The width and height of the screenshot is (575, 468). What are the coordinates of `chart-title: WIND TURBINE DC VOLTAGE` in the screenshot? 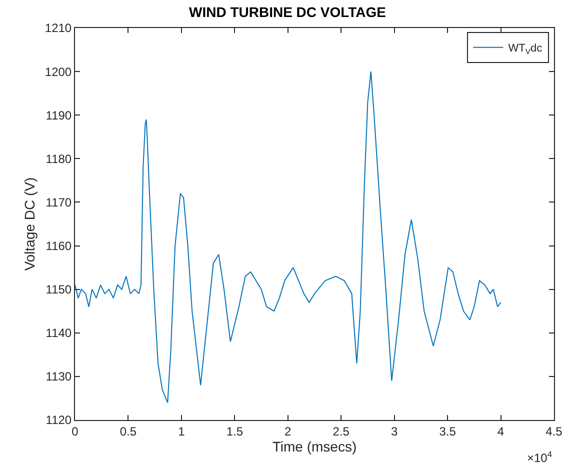 It's located at (287, 12).